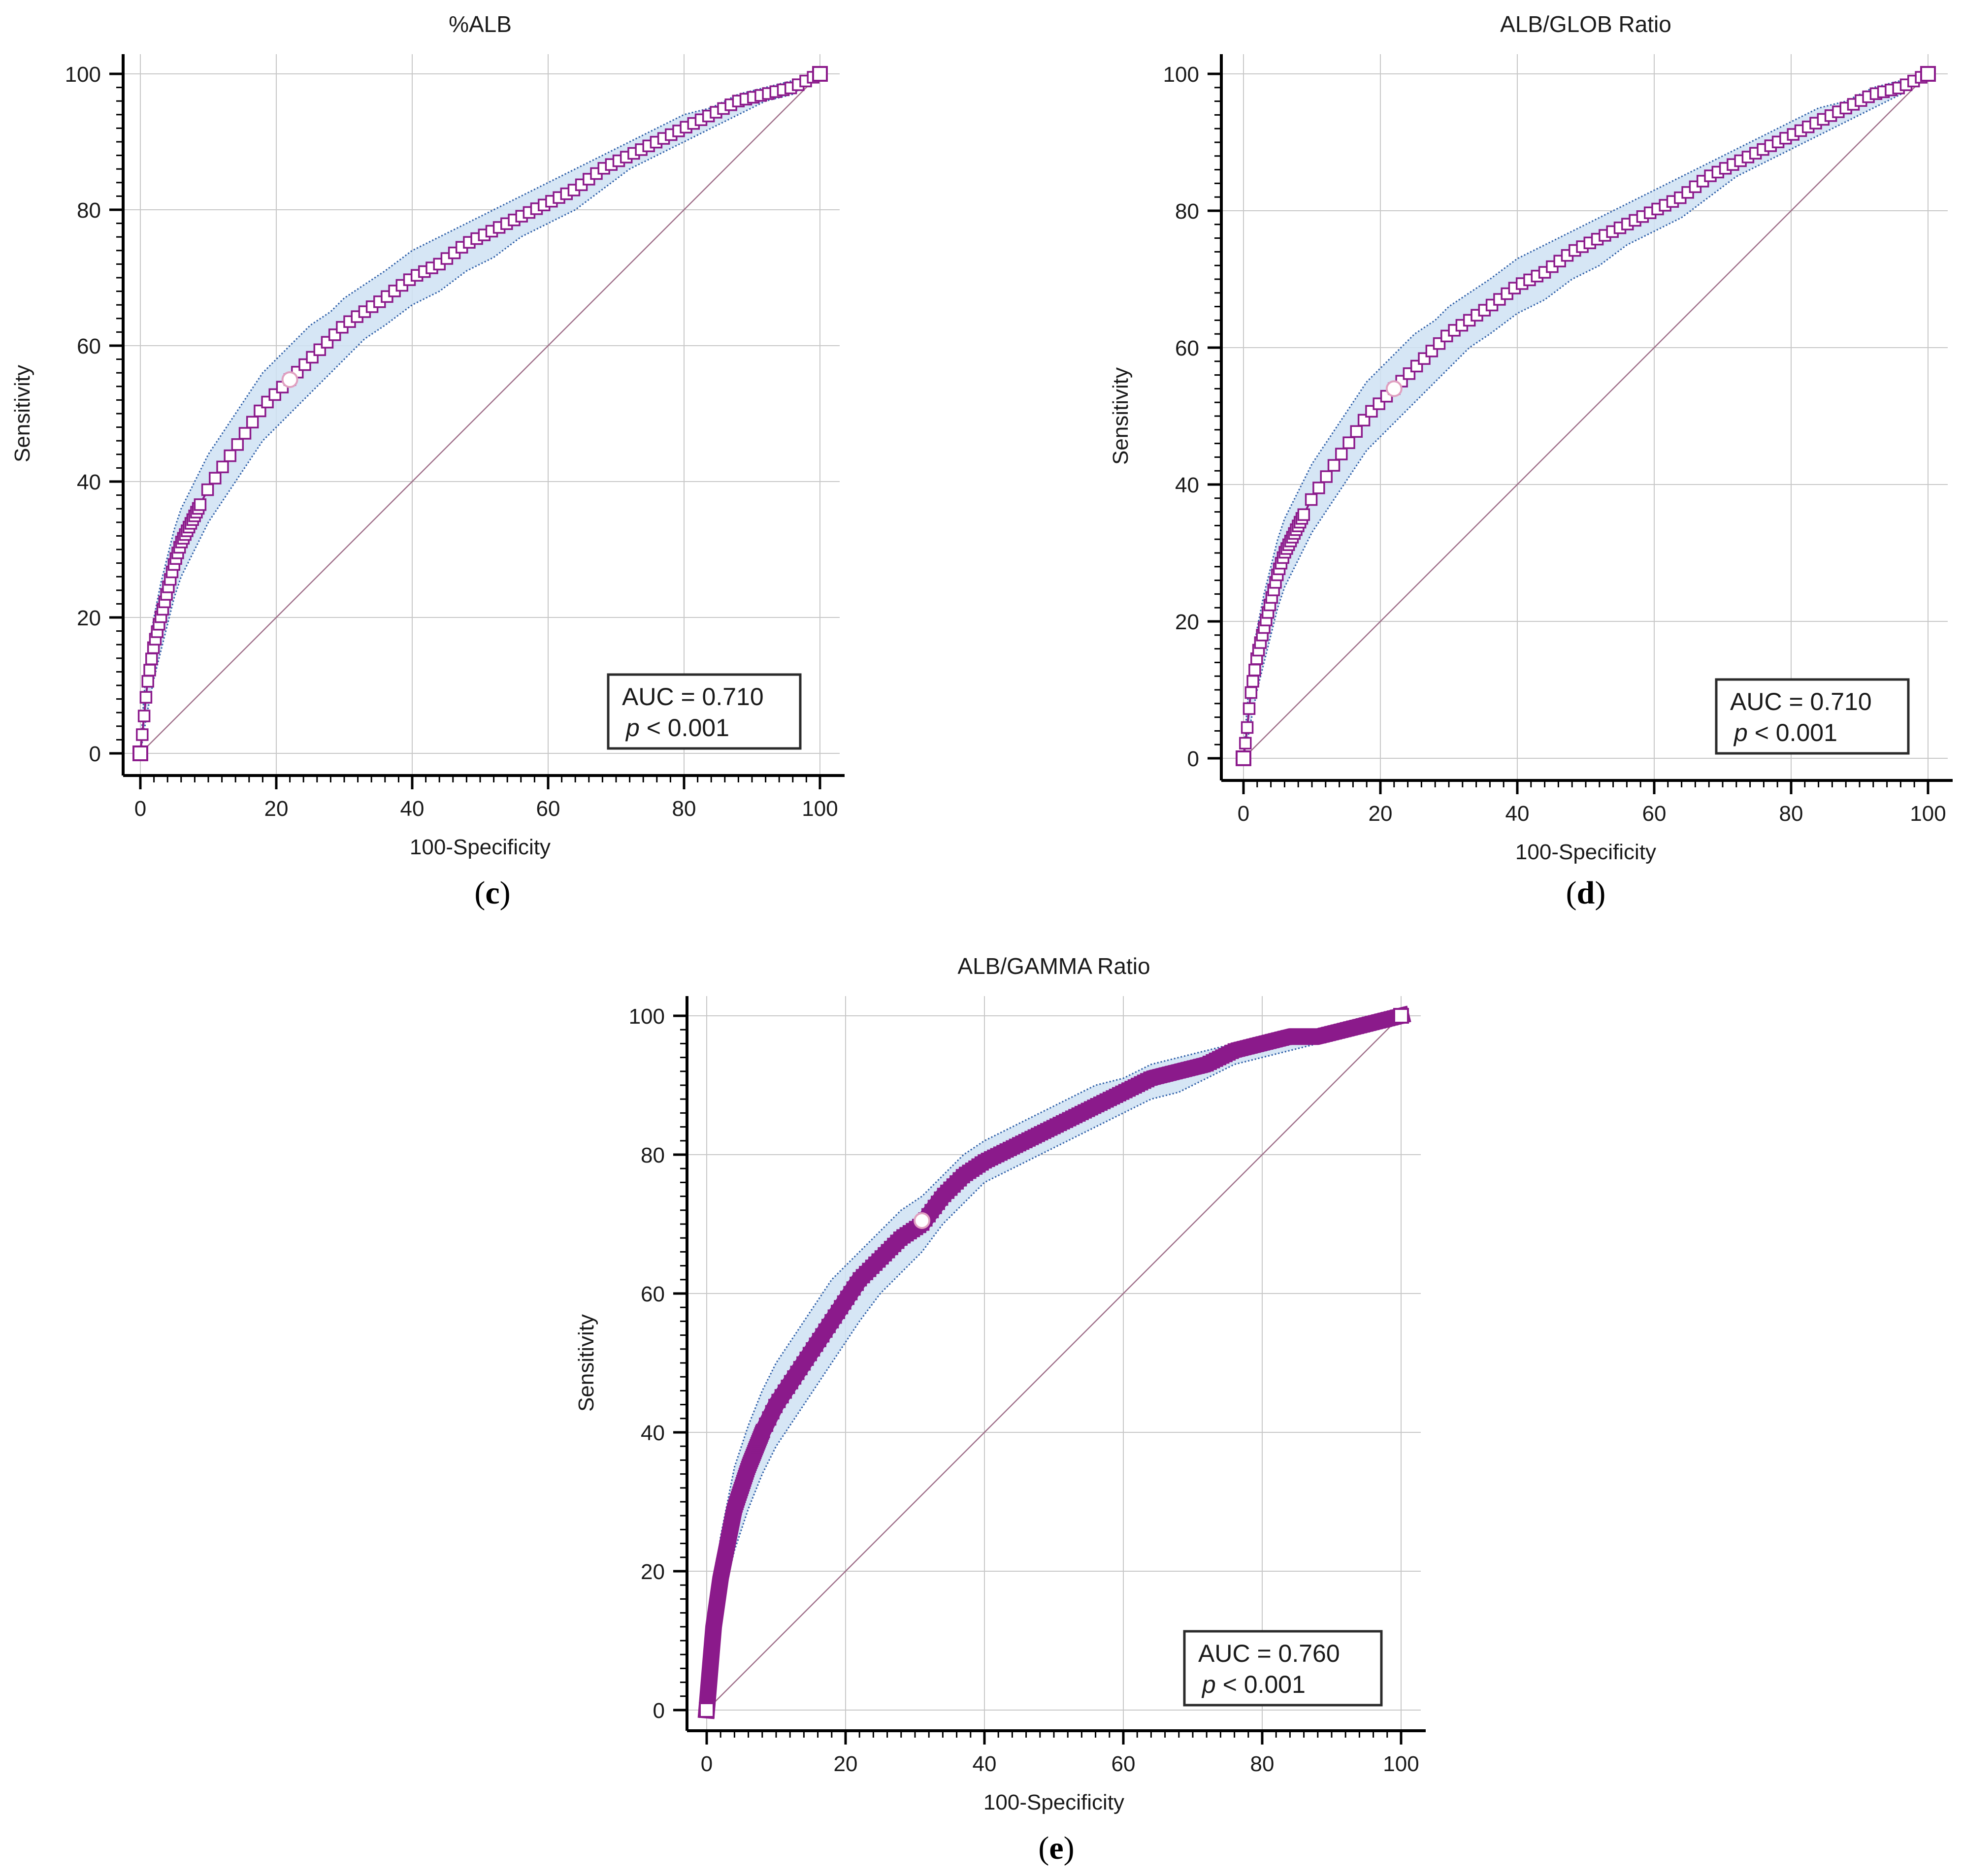 The width and height of the screenshot is (1962, 1876). Describe the element at coordinates (480, 24) in the screenshot. I see `chart-title: %ALB` at that location.